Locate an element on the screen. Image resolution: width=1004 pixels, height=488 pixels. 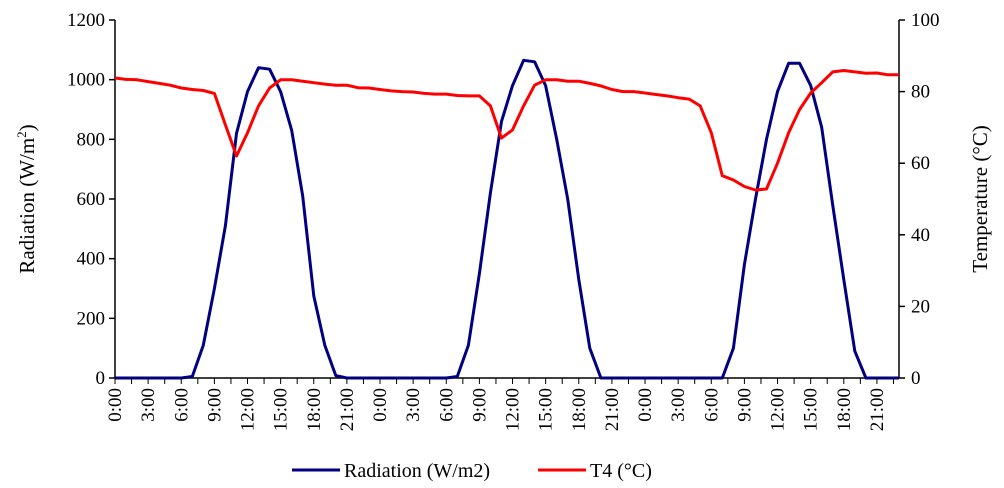
y-left-tick-label: 400 is located at coordinates (91, 259).